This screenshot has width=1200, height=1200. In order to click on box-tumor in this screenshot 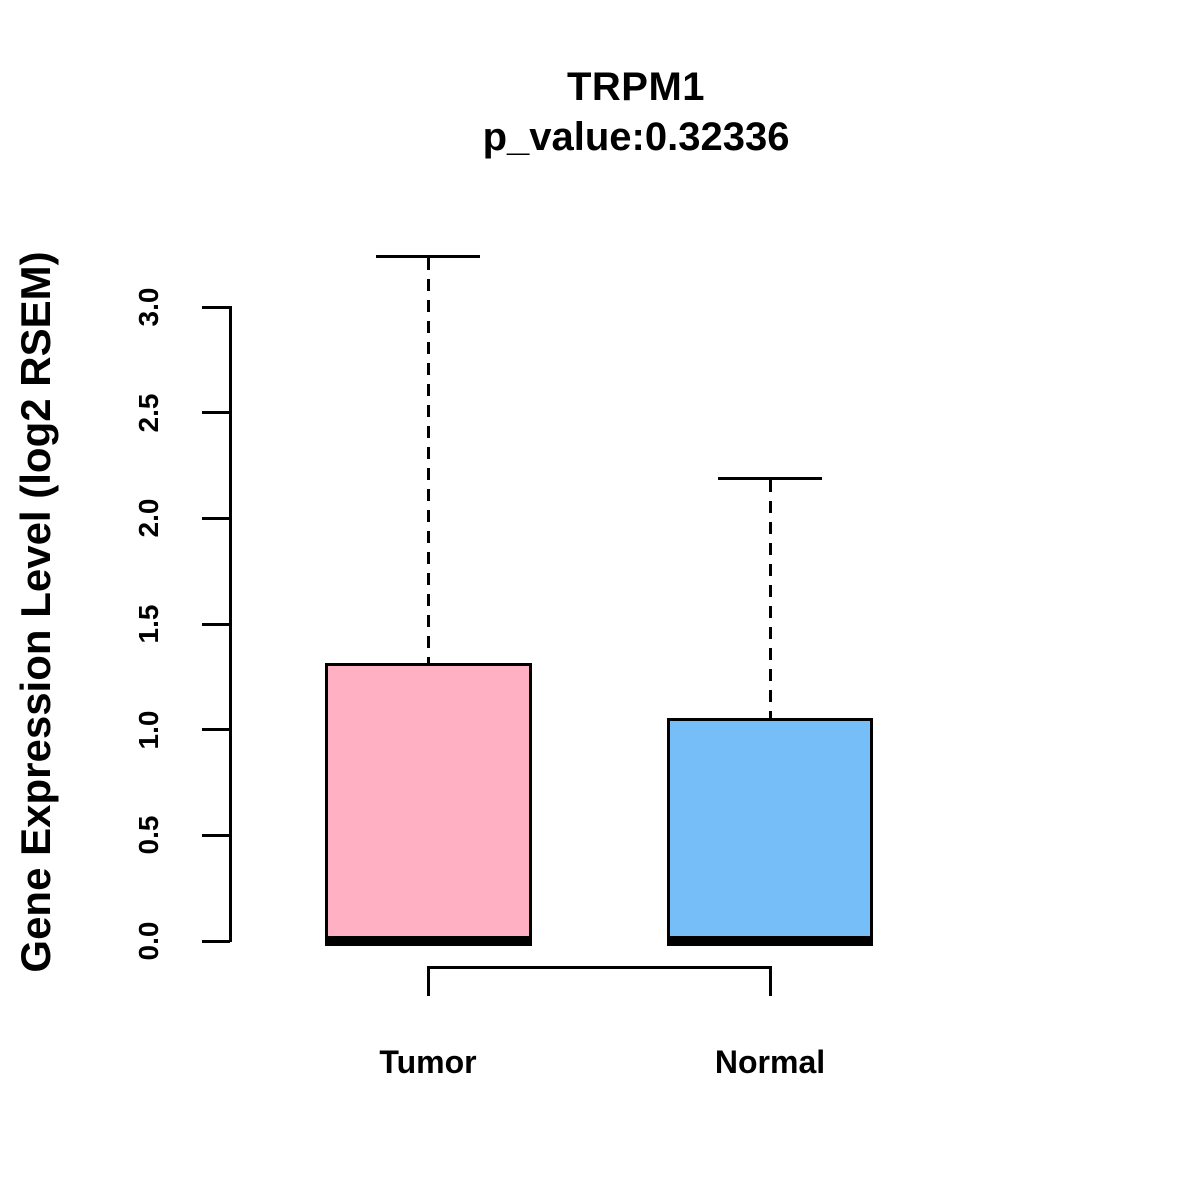, I will do `click(428, 802)`.